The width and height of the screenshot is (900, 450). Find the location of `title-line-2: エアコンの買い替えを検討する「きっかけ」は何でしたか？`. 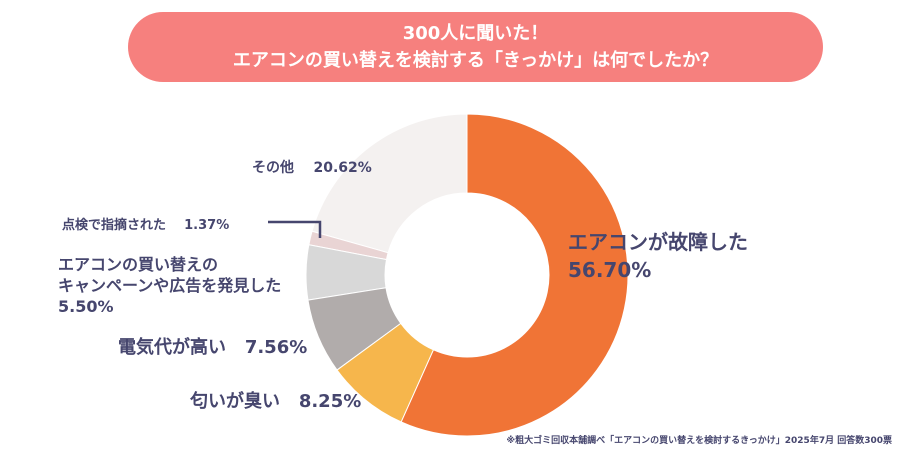

title-line-2: エアコンの買い替えを検討する「きっかけ」は何でしたか？ is located at coordinates (475, 60).